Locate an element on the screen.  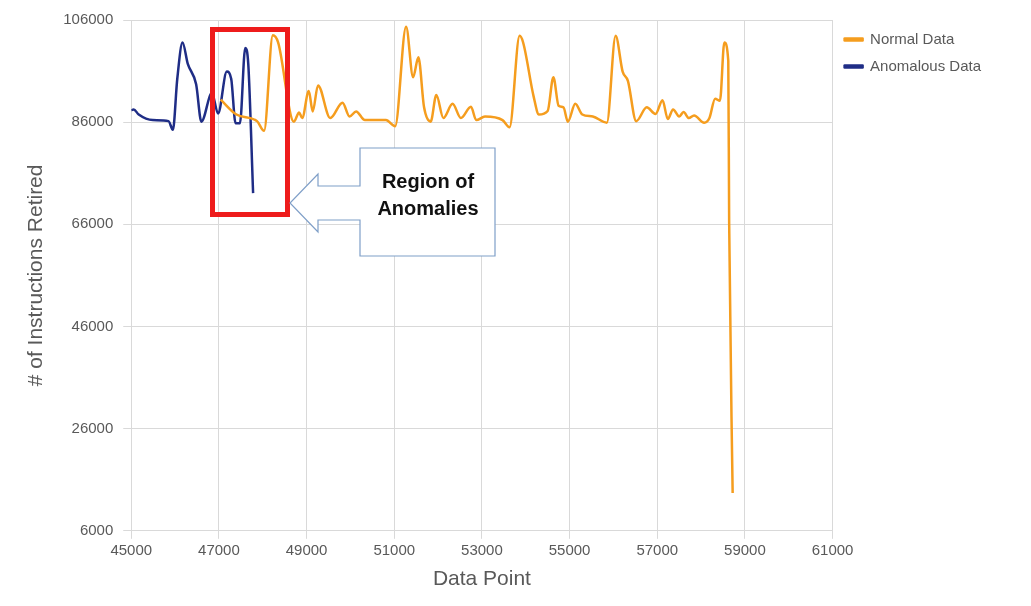
x-tick-label: 55000 is located at coordinates (569, 549).